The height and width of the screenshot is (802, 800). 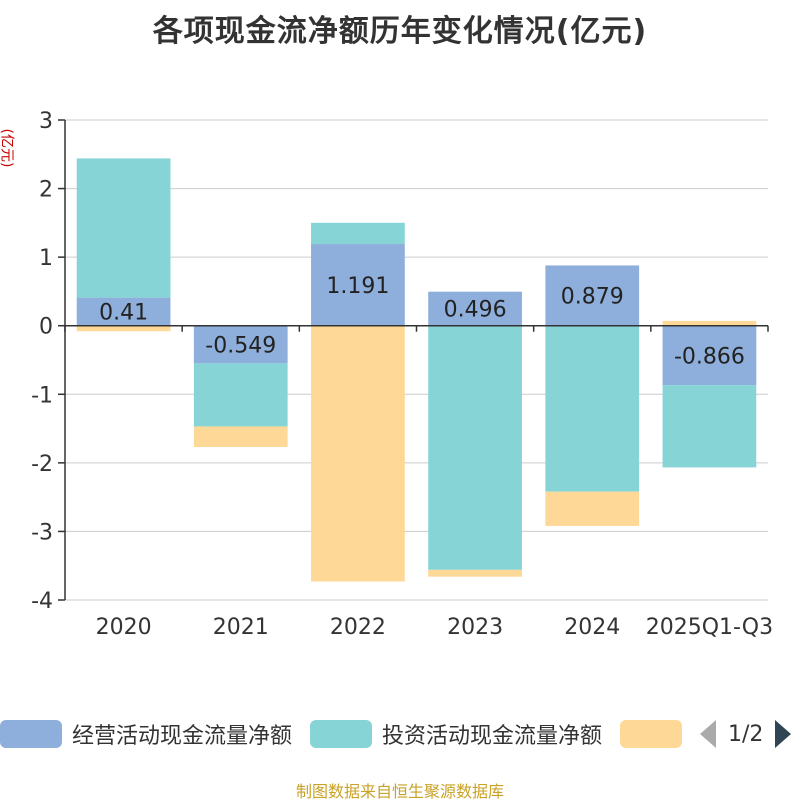 I want to click on legend-swatch-operating, so click(x=31, y=734).